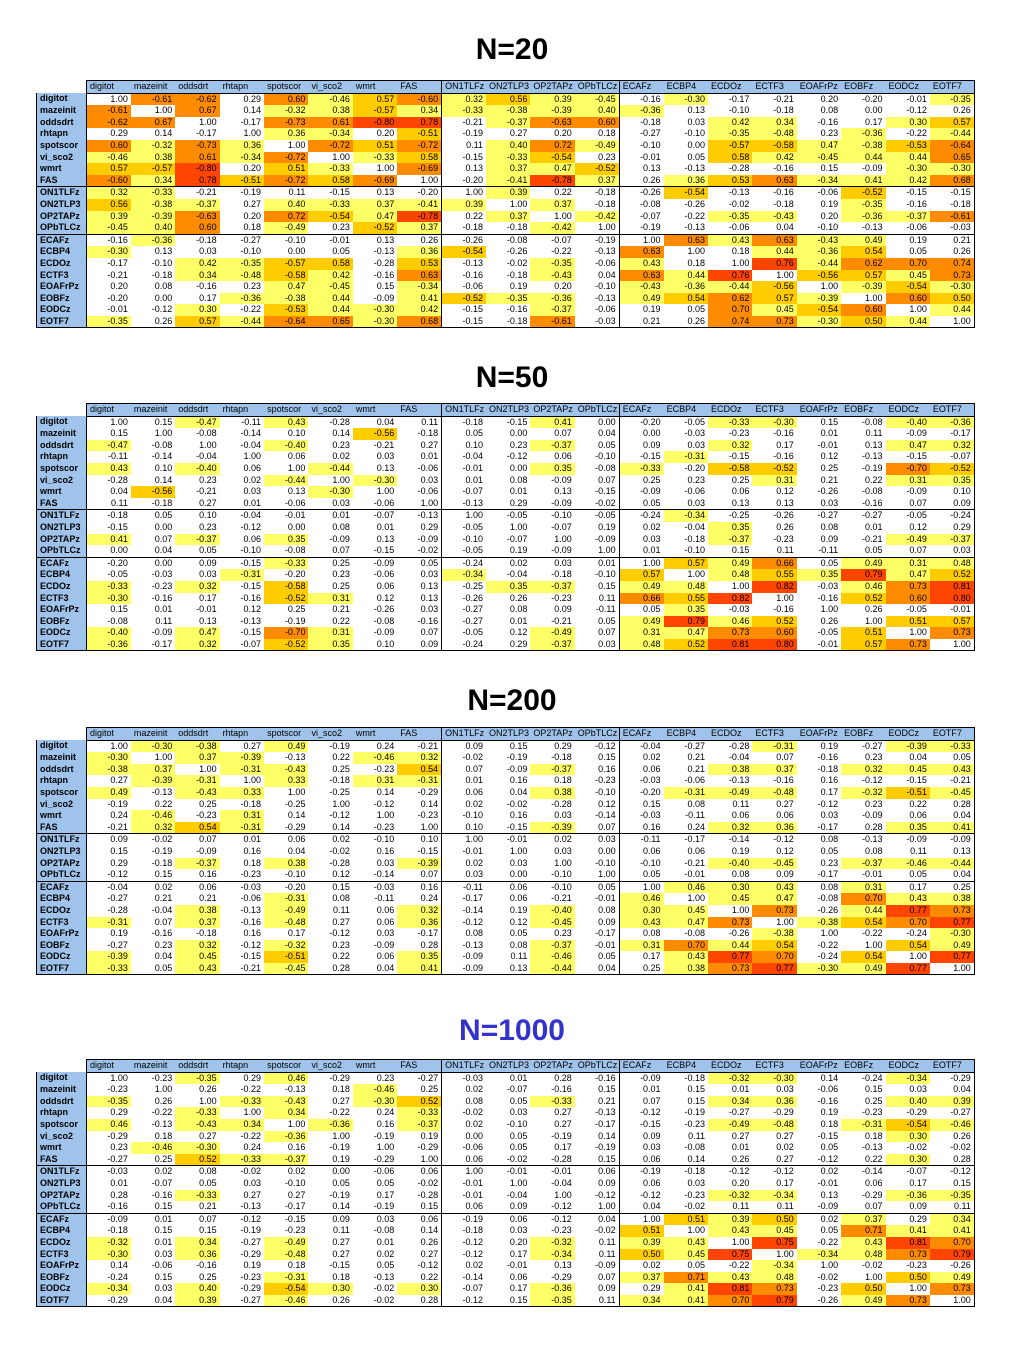 This screenshot has width=1024, height=1365. What do you see at coordinates (330, 492) in the screenshot?
I see `correlation-cell: -0.30` at bounding box center [330, 492].